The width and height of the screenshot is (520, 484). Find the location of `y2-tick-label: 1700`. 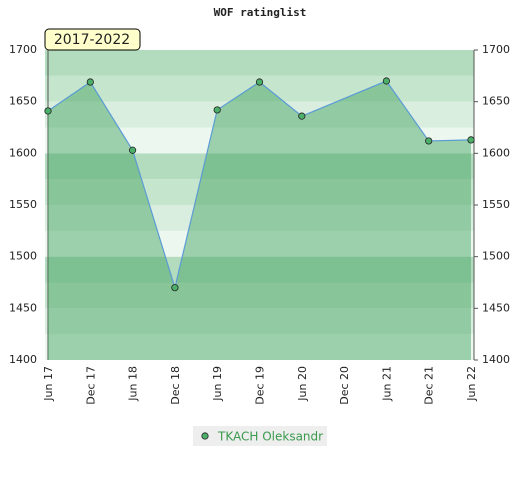

y2-tick-label: 1700 is located at coordinates (496, 49).